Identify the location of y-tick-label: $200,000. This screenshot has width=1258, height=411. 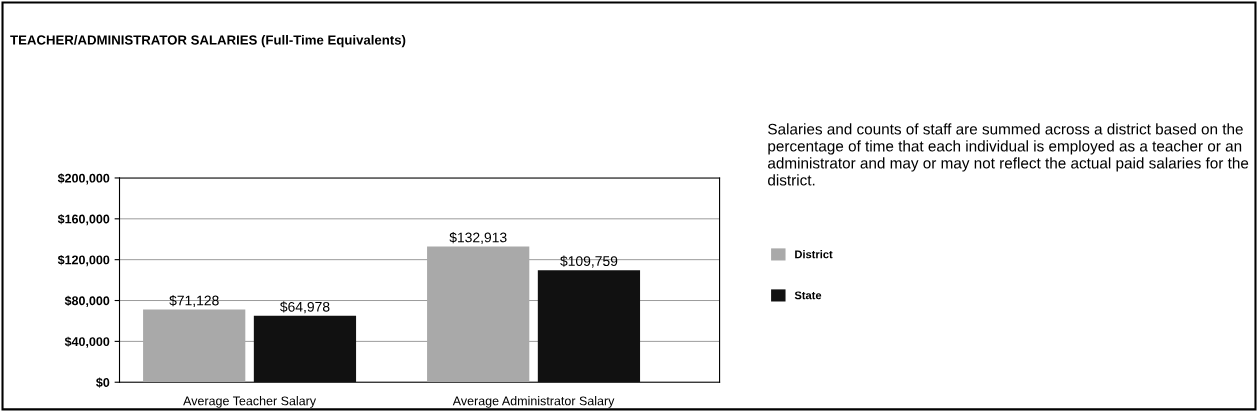
(83, 179).